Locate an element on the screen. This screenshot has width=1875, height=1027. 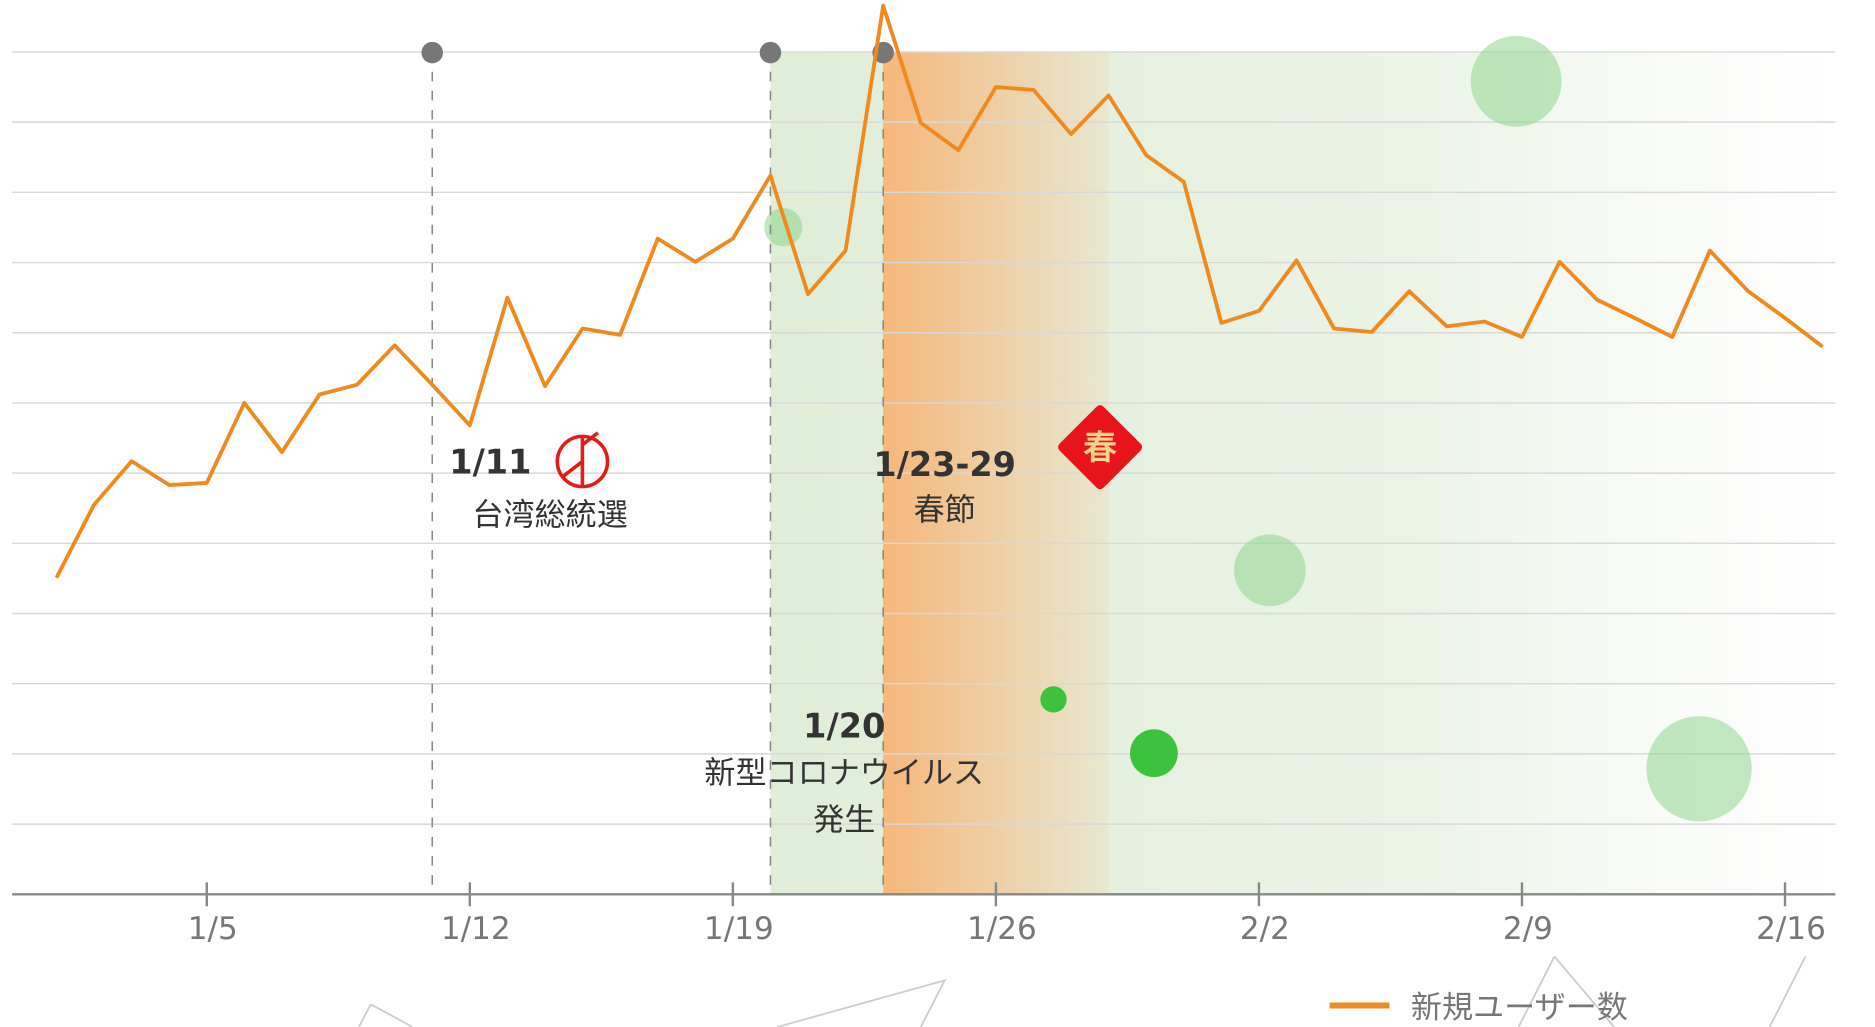
spring-icon is located at coordinates (1100, 447).